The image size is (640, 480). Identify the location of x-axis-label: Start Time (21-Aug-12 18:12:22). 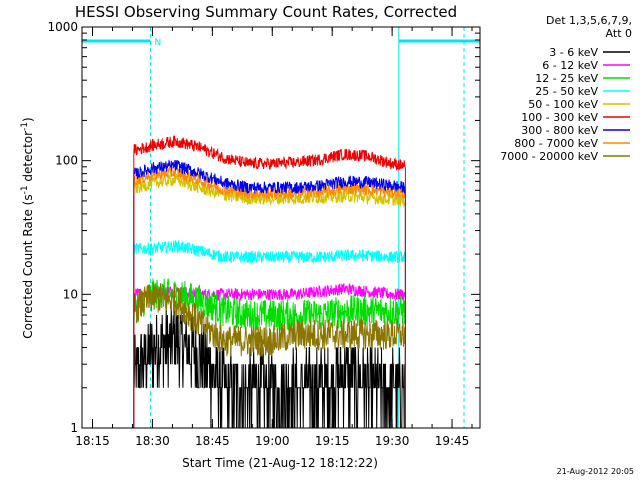
(280, 463).